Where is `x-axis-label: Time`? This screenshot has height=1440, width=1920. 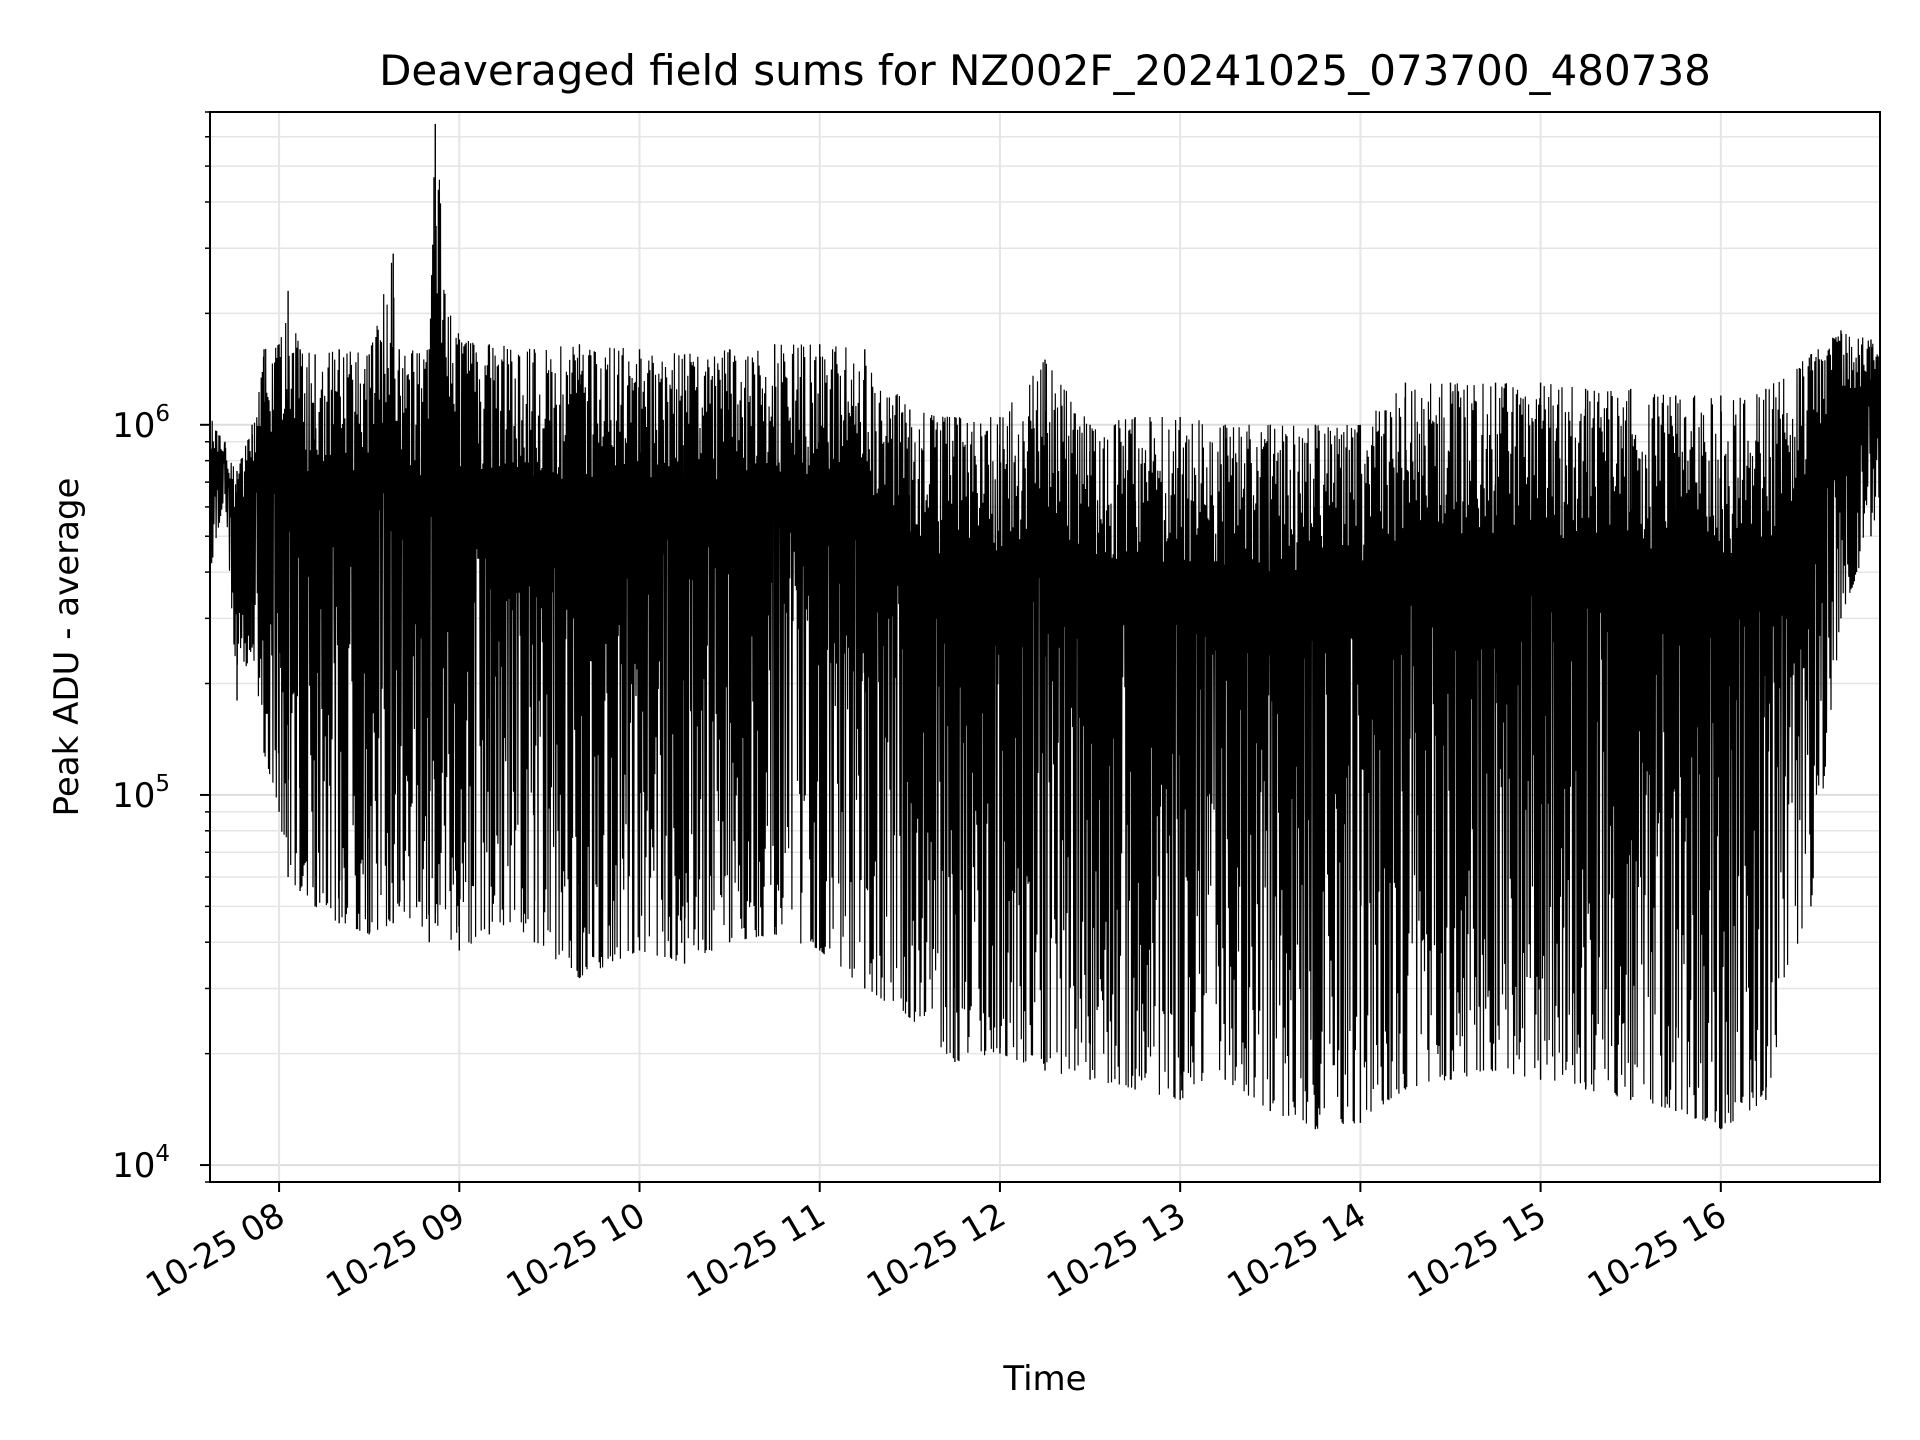 x-axis-label: Time is located at coordinates (1044, 1379).